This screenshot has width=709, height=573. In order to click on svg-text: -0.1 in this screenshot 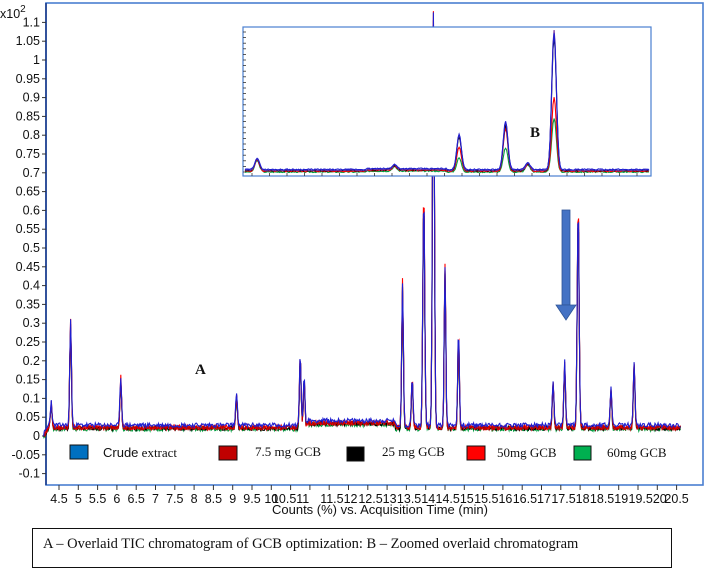, I will do `click(29, 474)`.